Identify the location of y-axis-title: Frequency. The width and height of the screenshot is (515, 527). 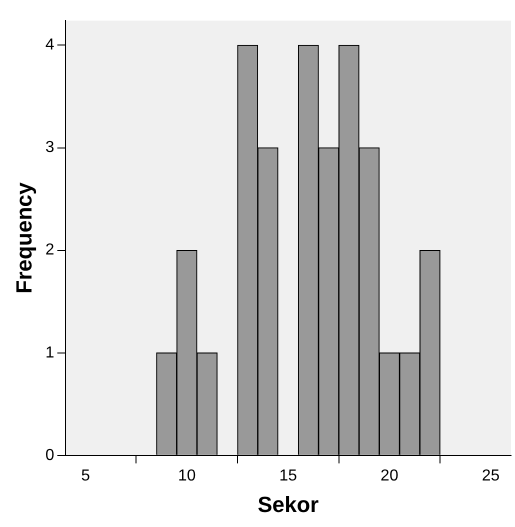
(23, 238).